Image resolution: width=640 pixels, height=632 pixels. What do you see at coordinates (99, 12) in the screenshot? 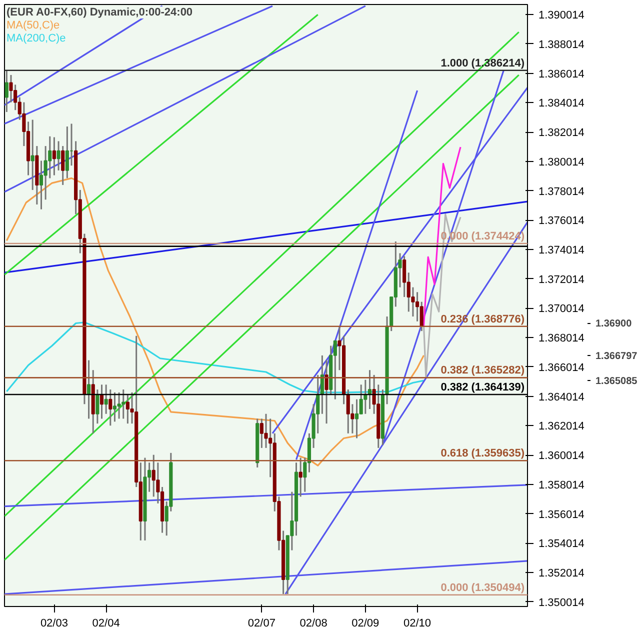
I see `chart-title: (EUR A0-FX,60) Dynamic,0:00-24:00` at bounding box center [99, 12].